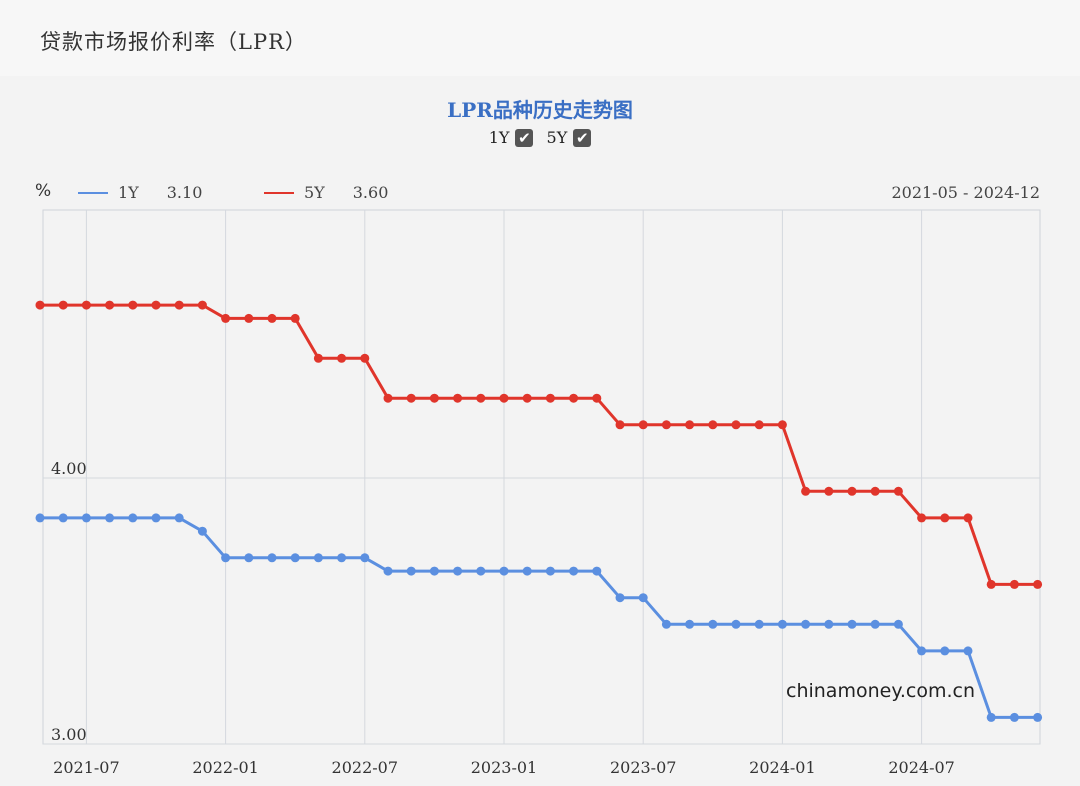  I want to click on y-tick-label: 4.00, so click(69, 468).